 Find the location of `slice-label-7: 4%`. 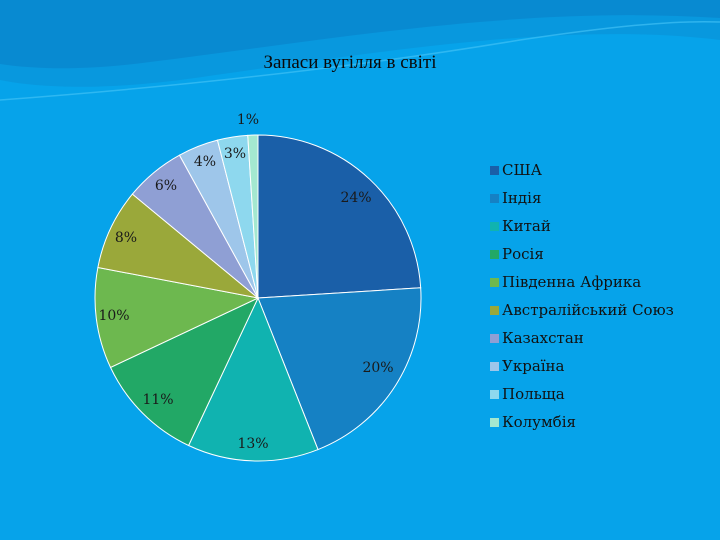

slice-label-7: 4% is located at coordinates (205, 162).